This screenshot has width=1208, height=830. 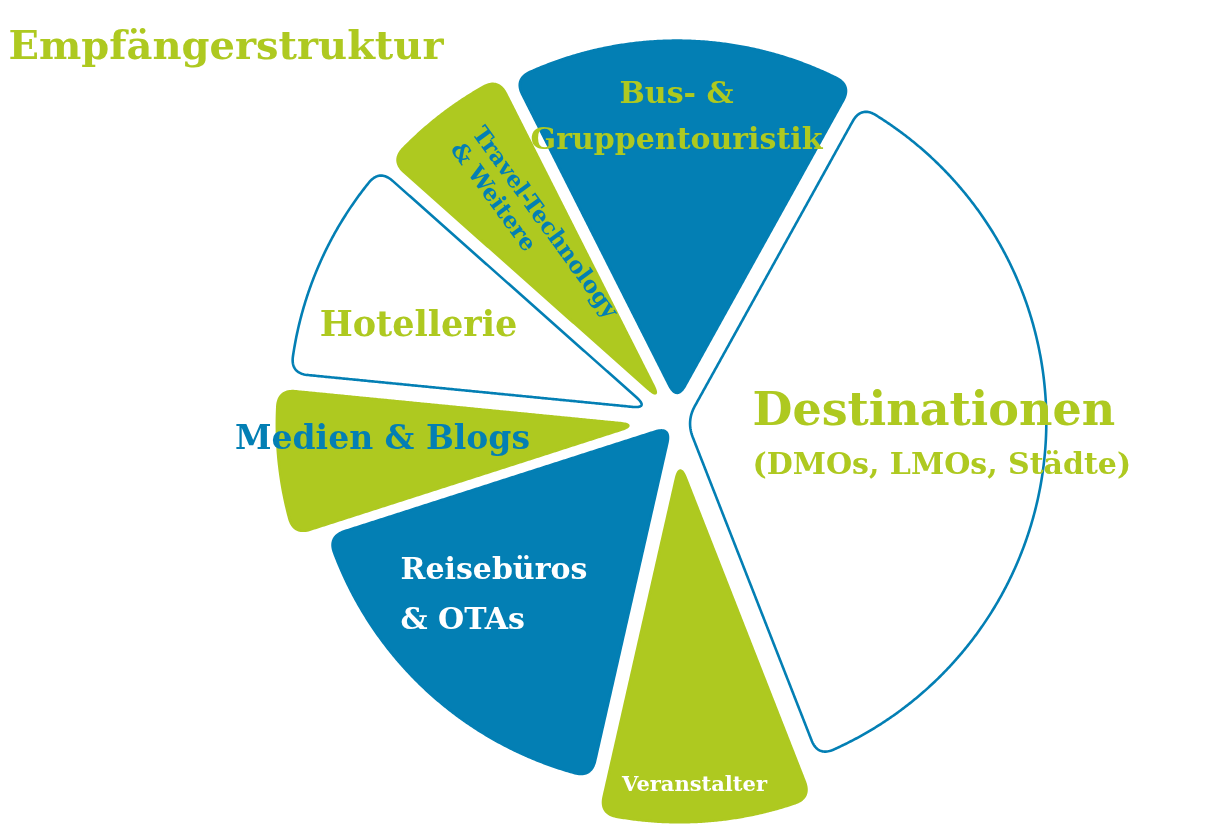 I want to click on slice-label: Reisebüros & OTAs, so click(x=494, y=593).